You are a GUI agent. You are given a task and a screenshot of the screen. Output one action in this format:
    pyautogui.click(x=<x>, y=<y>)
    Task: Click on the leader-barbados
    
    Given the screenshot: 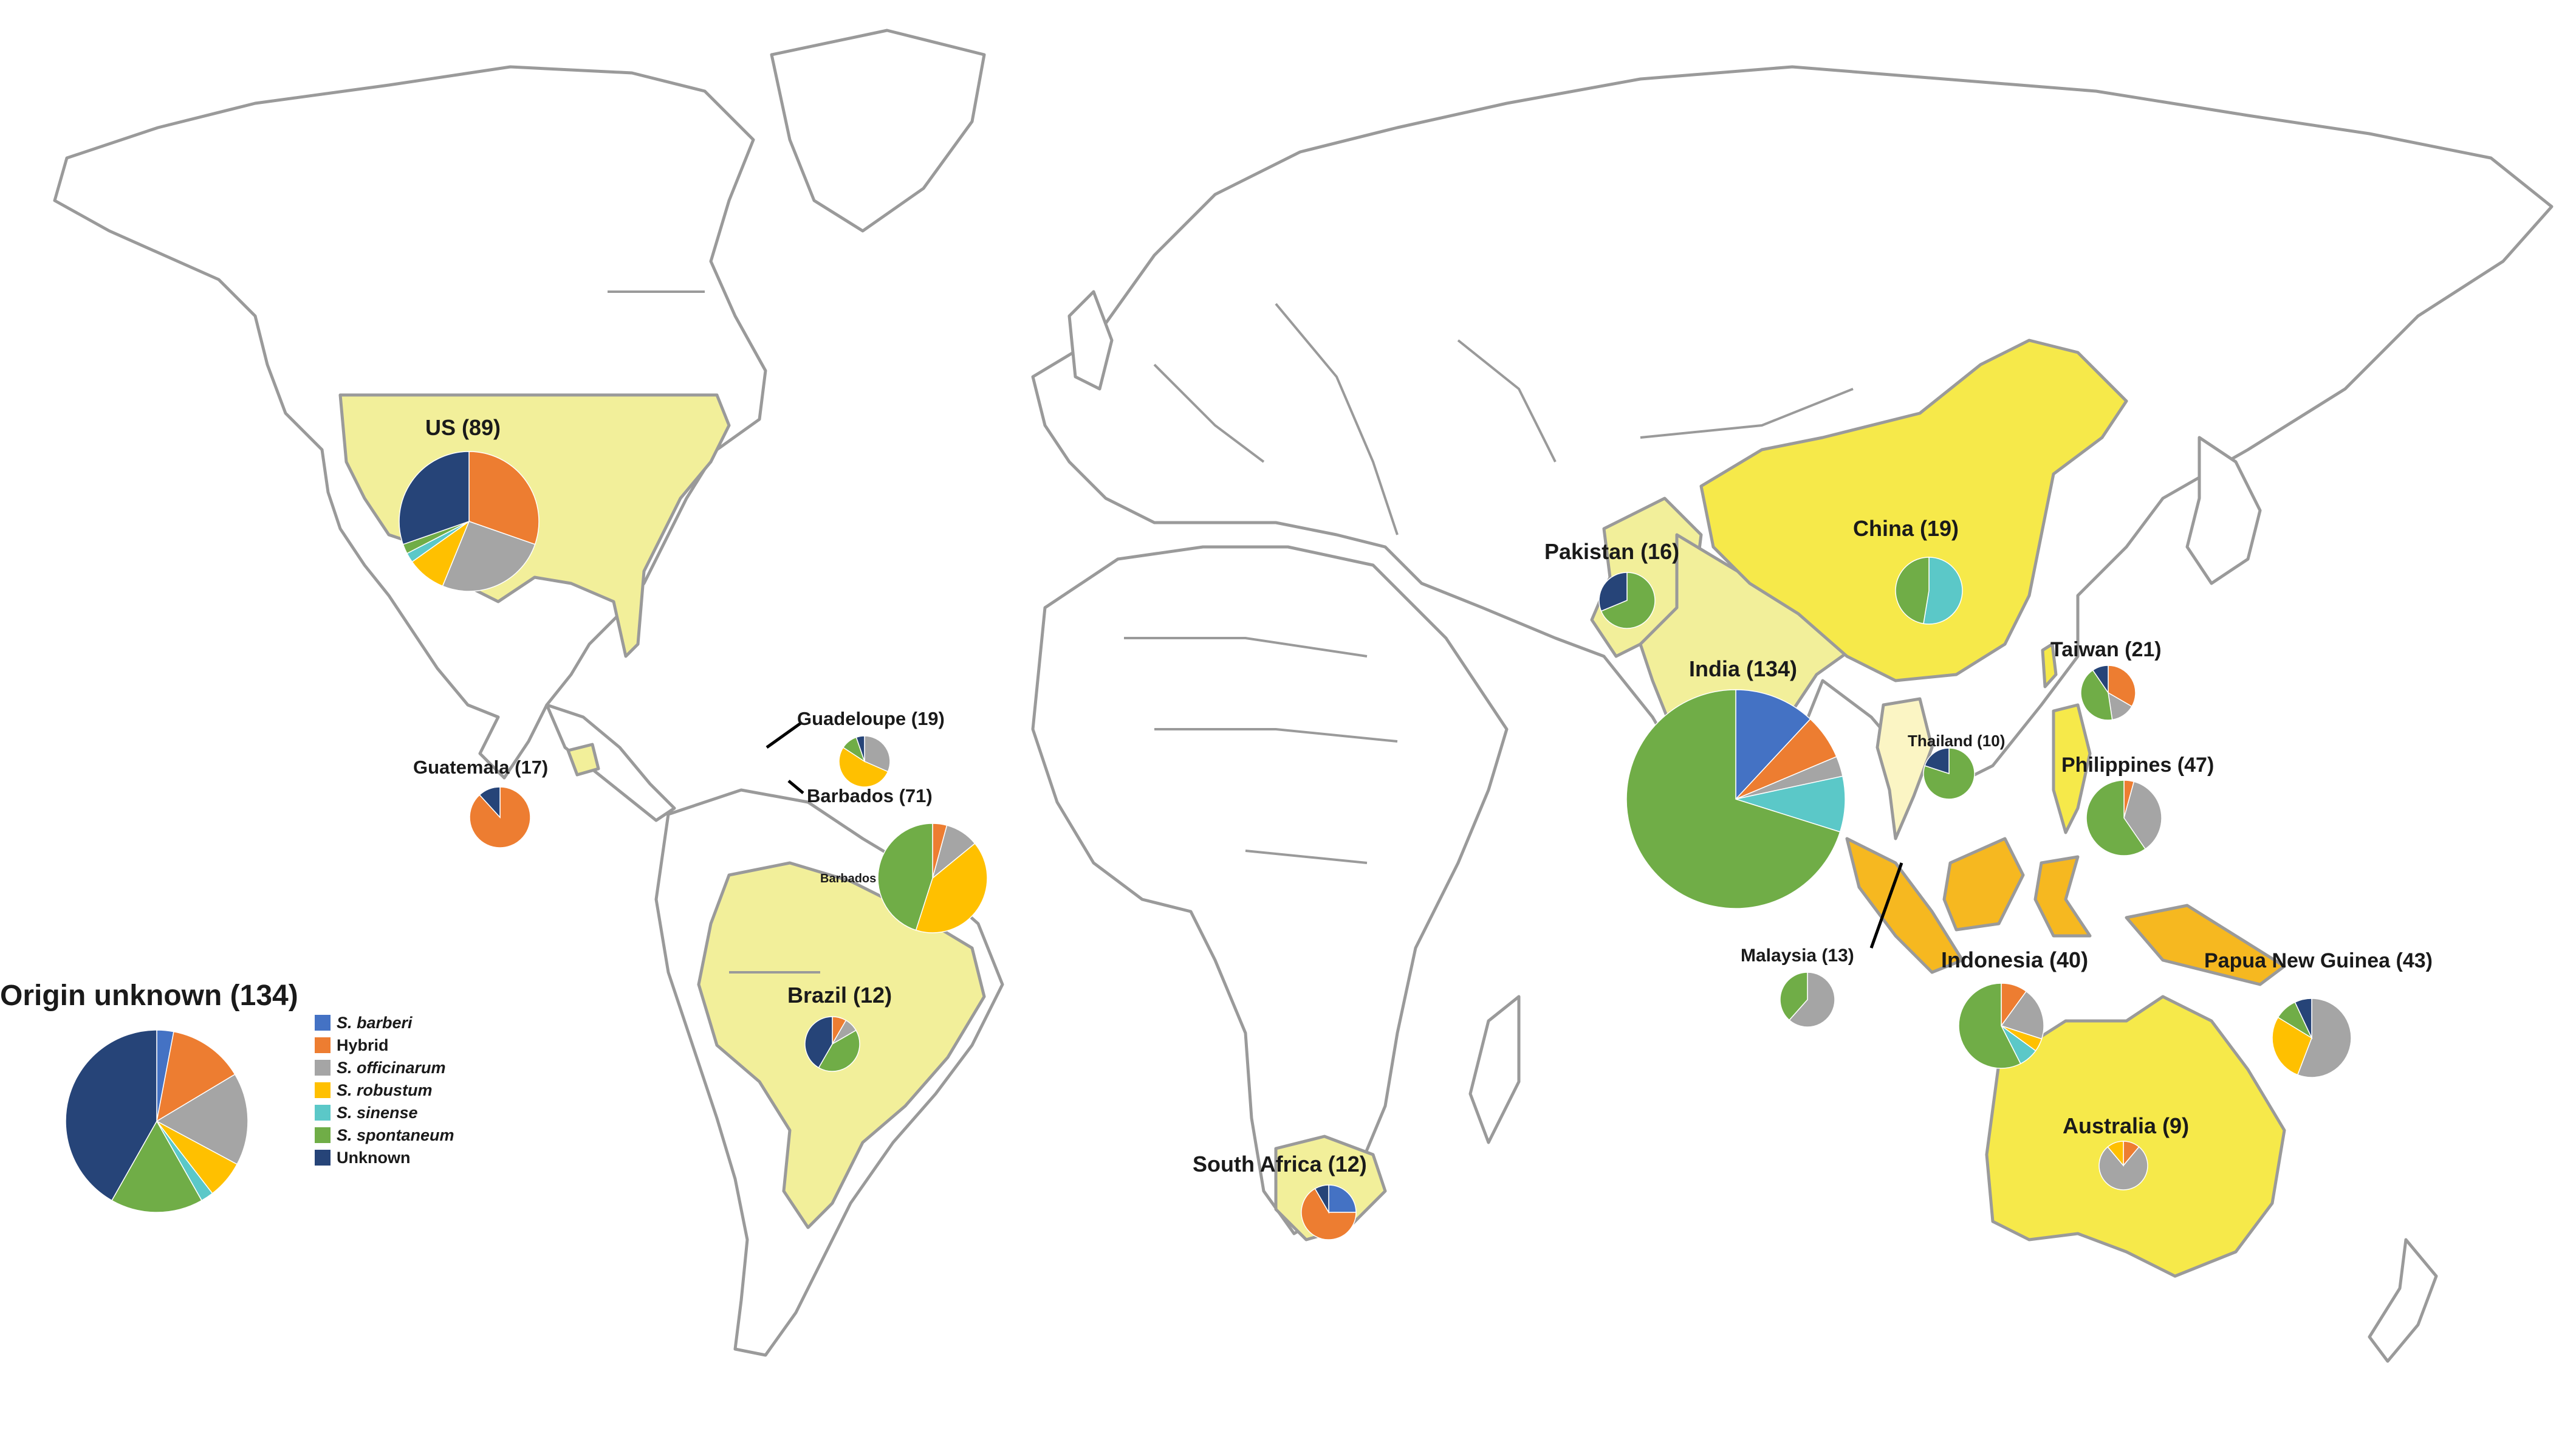 What is the action you would take?
    pyautogui.click(x=795, y=787)
    